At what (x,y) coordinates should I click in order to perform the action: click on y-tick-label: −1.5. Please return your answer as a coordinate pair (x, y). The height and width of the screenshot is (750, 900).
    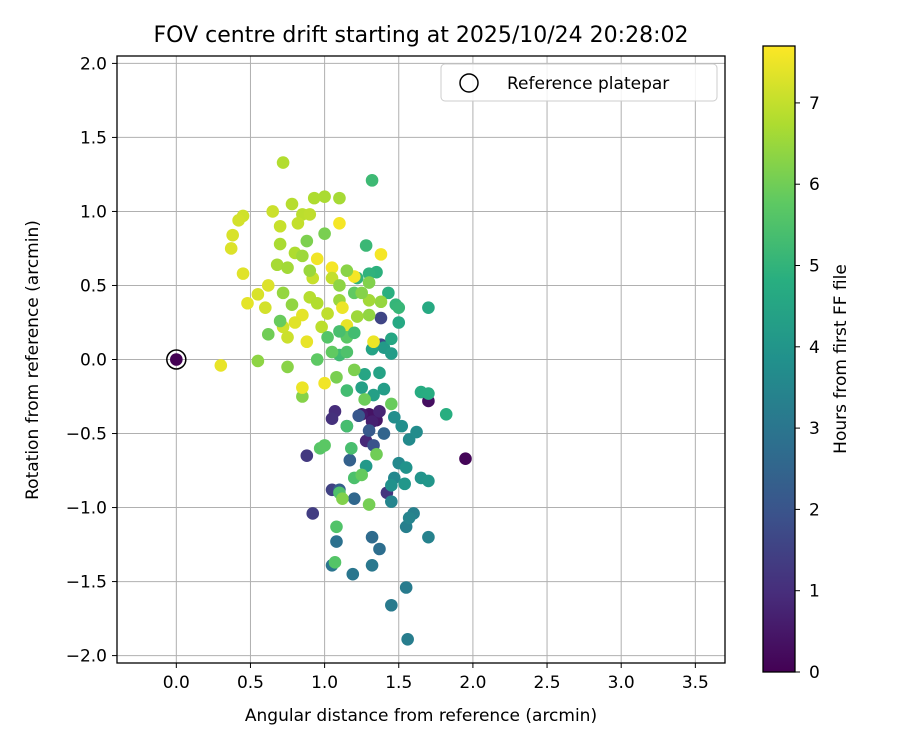
    Looking at the image, I should click on (86, 583).